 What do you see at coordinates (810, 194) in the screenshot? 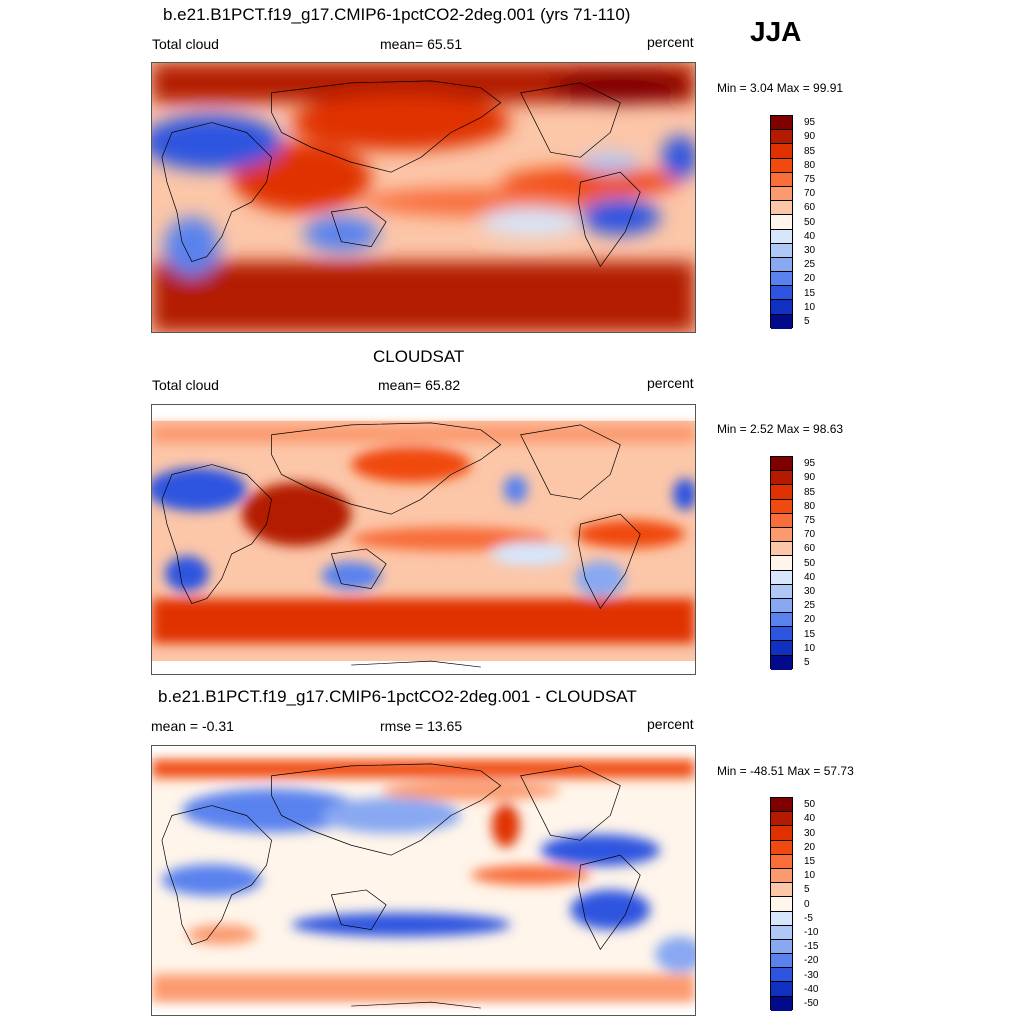
I see `colorbar-tick-label: 70` at bounding box center [810, 194].